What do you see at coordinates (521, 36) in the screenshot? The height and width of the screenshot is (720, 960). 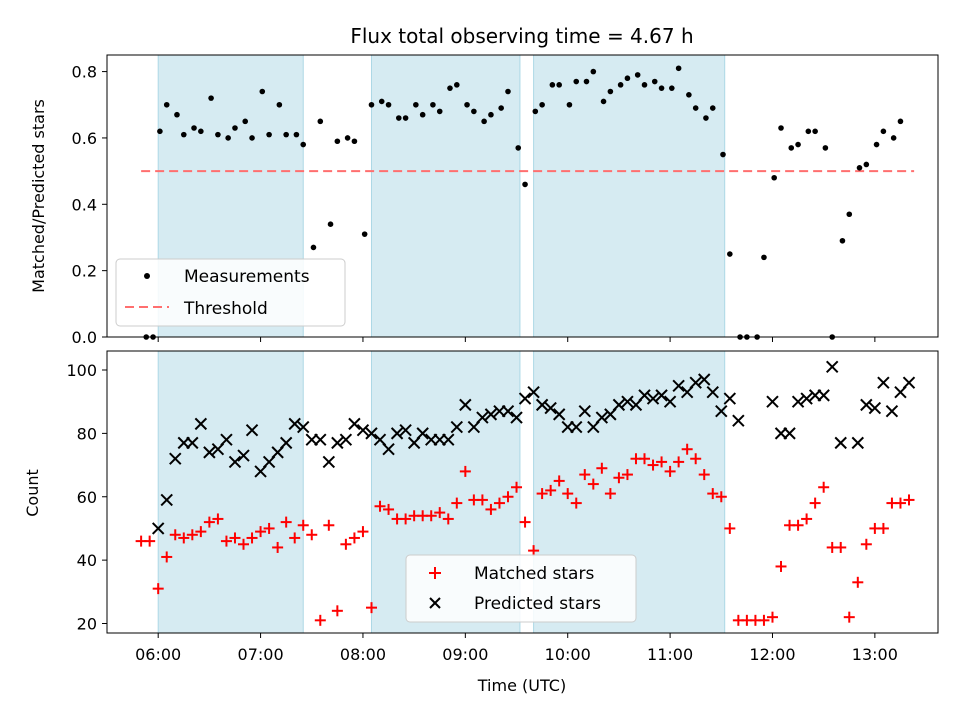 I see `chart-title: Flux total observing time = 4.67 h` at bounding box center [521, 36].